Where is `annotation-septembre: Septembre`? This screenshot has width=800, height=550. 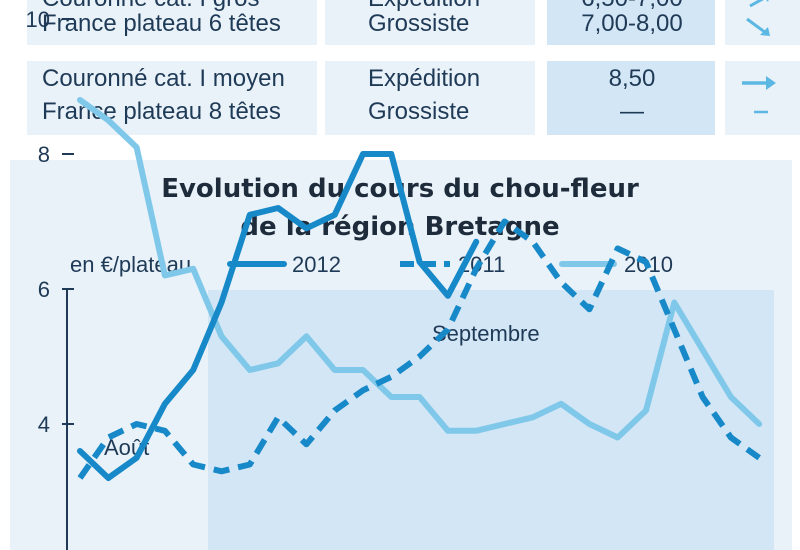
annotation-septembre: Septembre is located at coordinates (486, 333).